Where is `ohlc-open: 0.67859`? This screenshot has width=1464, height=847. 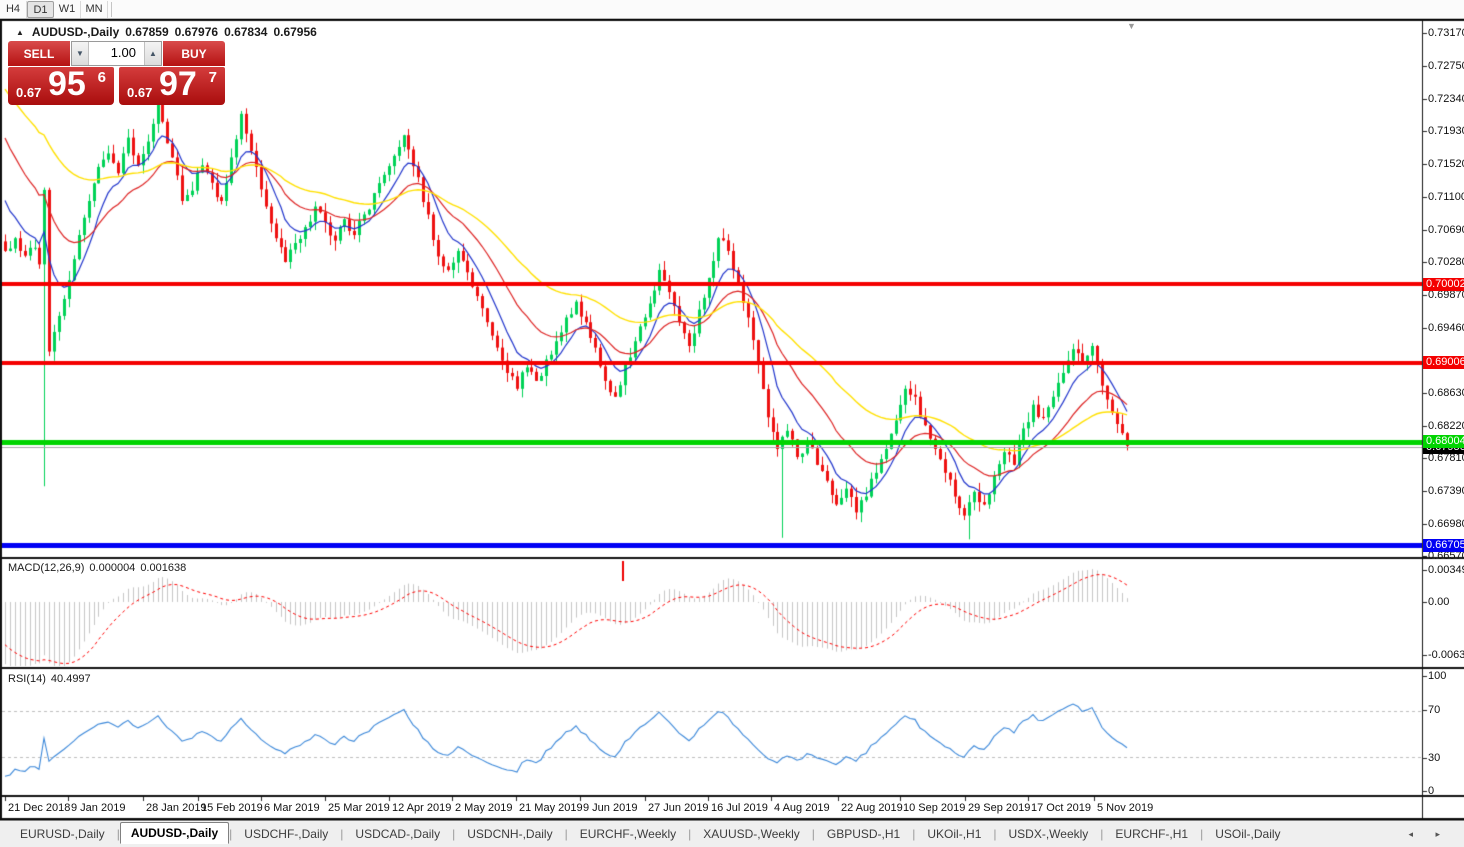 ohlc-open: 0.67859 is located at coordinates (147, 32).